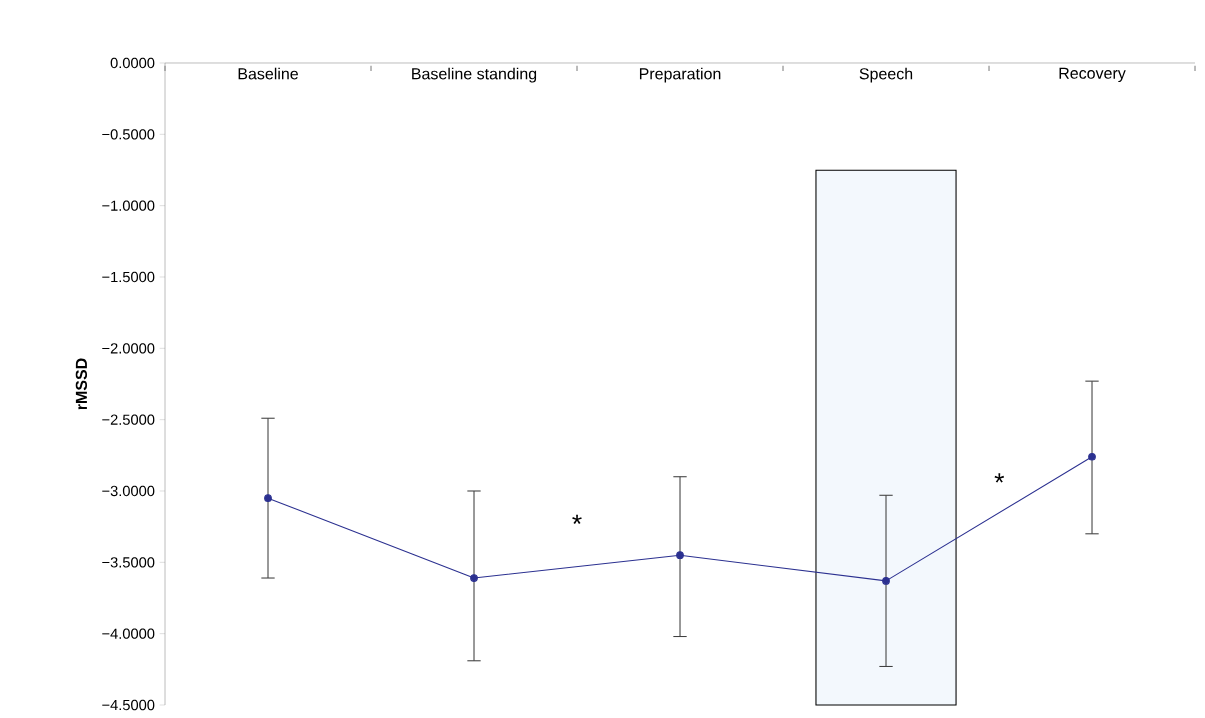 This screenshot has height=718, width=1205. I want to click on y-tick-label: −3.0000, so click(128, 491).